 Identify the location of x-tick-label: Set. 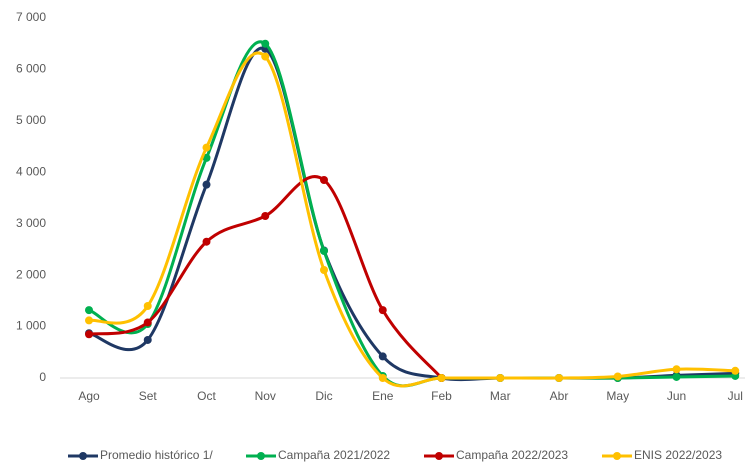
(148, 396).